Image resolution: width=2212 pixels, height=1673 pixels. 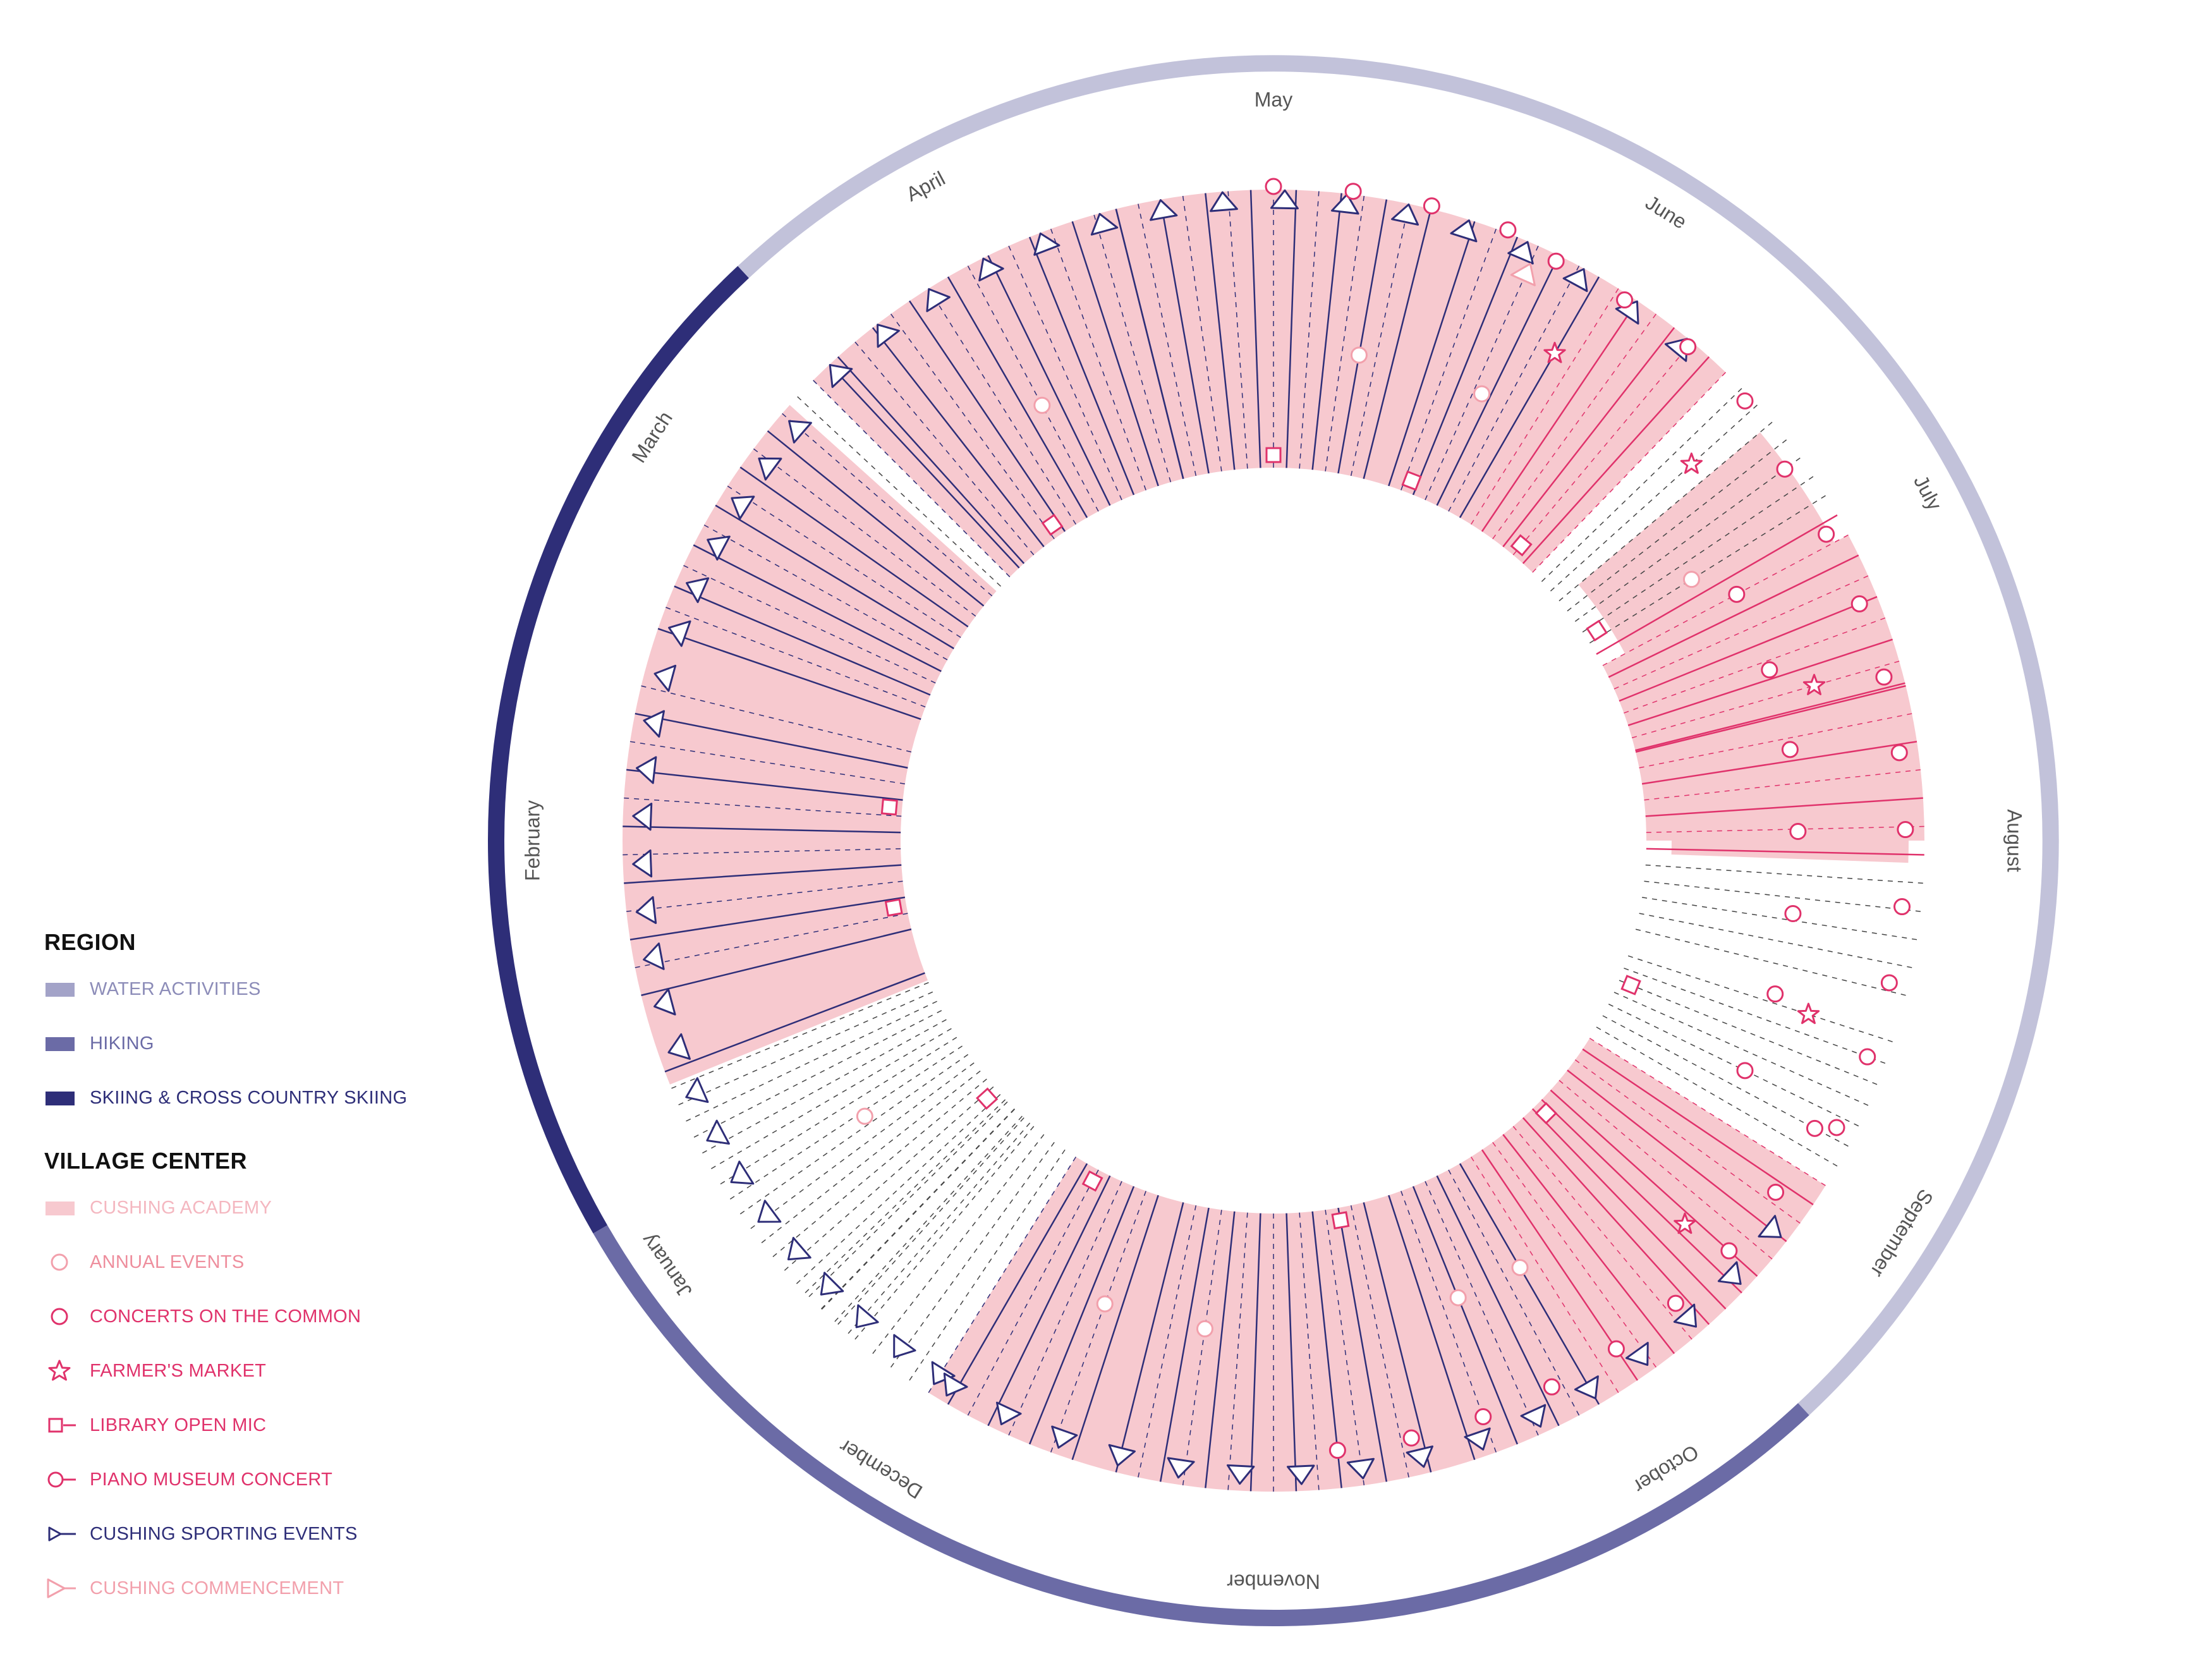 I want to click on month-label-june: June, so click(x=1666, y=212).